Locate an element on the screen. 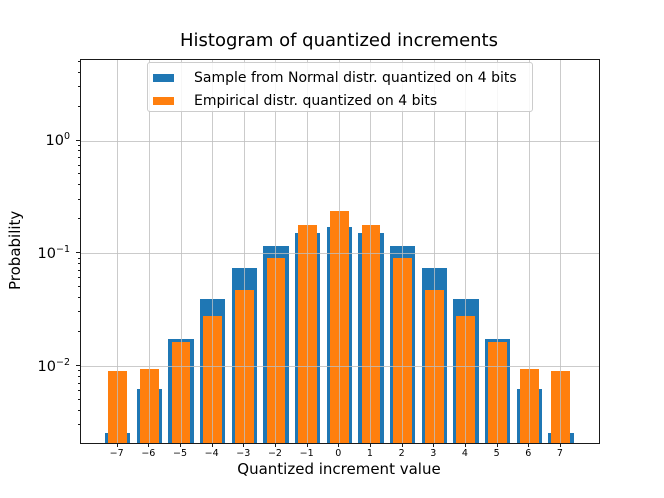  x-tick-label-3: 3 is located at coordinates (433, 453).